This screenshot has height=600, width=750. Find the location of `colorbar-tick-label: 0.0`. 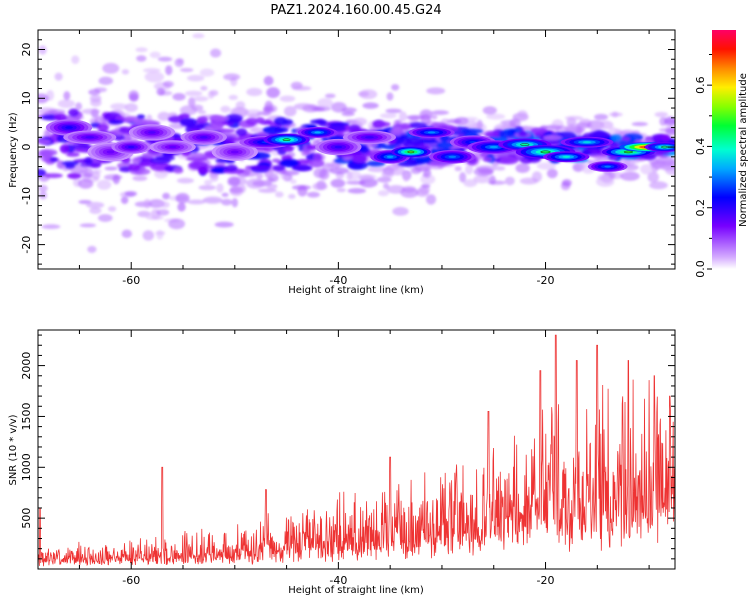

colorbar-tick-label: 0.0 is located at coordinates (700, 269).